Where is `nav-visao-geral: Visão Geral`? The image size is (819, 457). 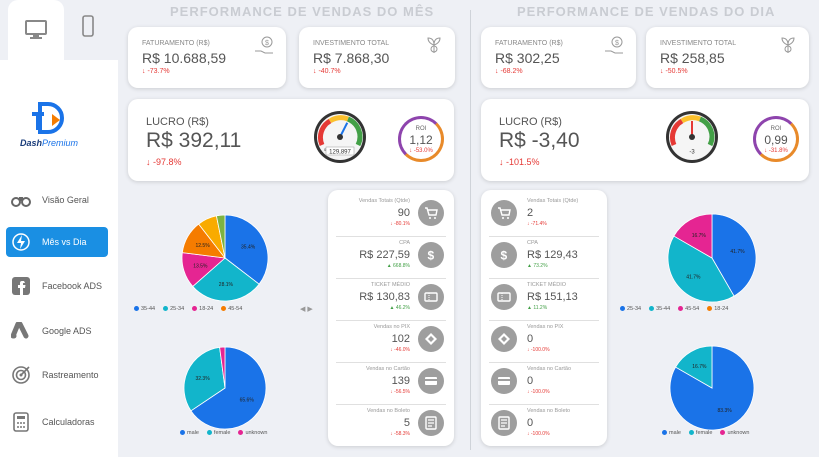
nav-visao-geral: Visão Geral is located at coordinates (57, 200).